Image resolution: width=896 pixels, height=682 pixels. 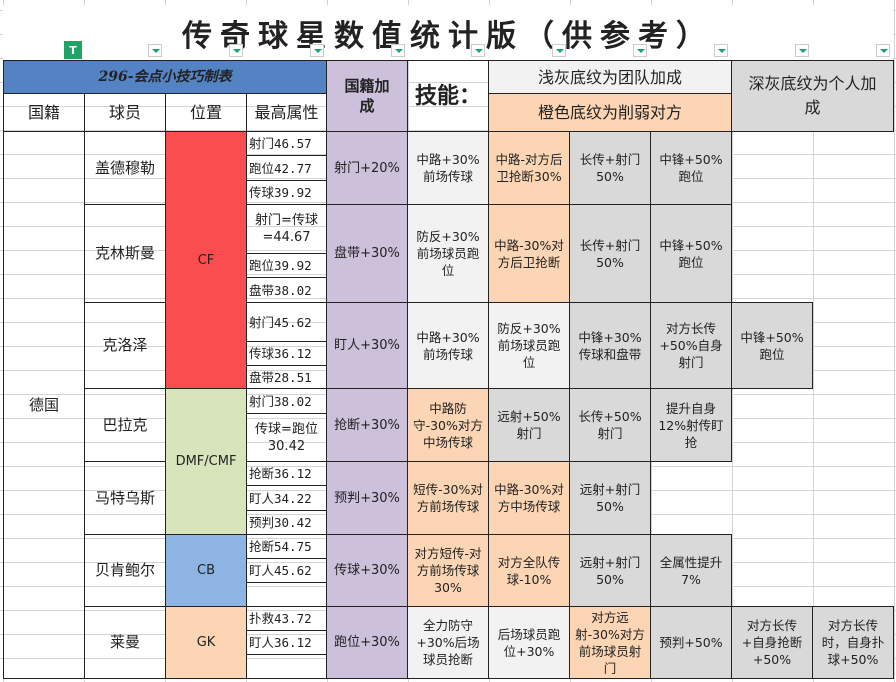 I want to click on sheet-title: 传奇球星数值统计版（供参考）, so click(x=448, y=32).